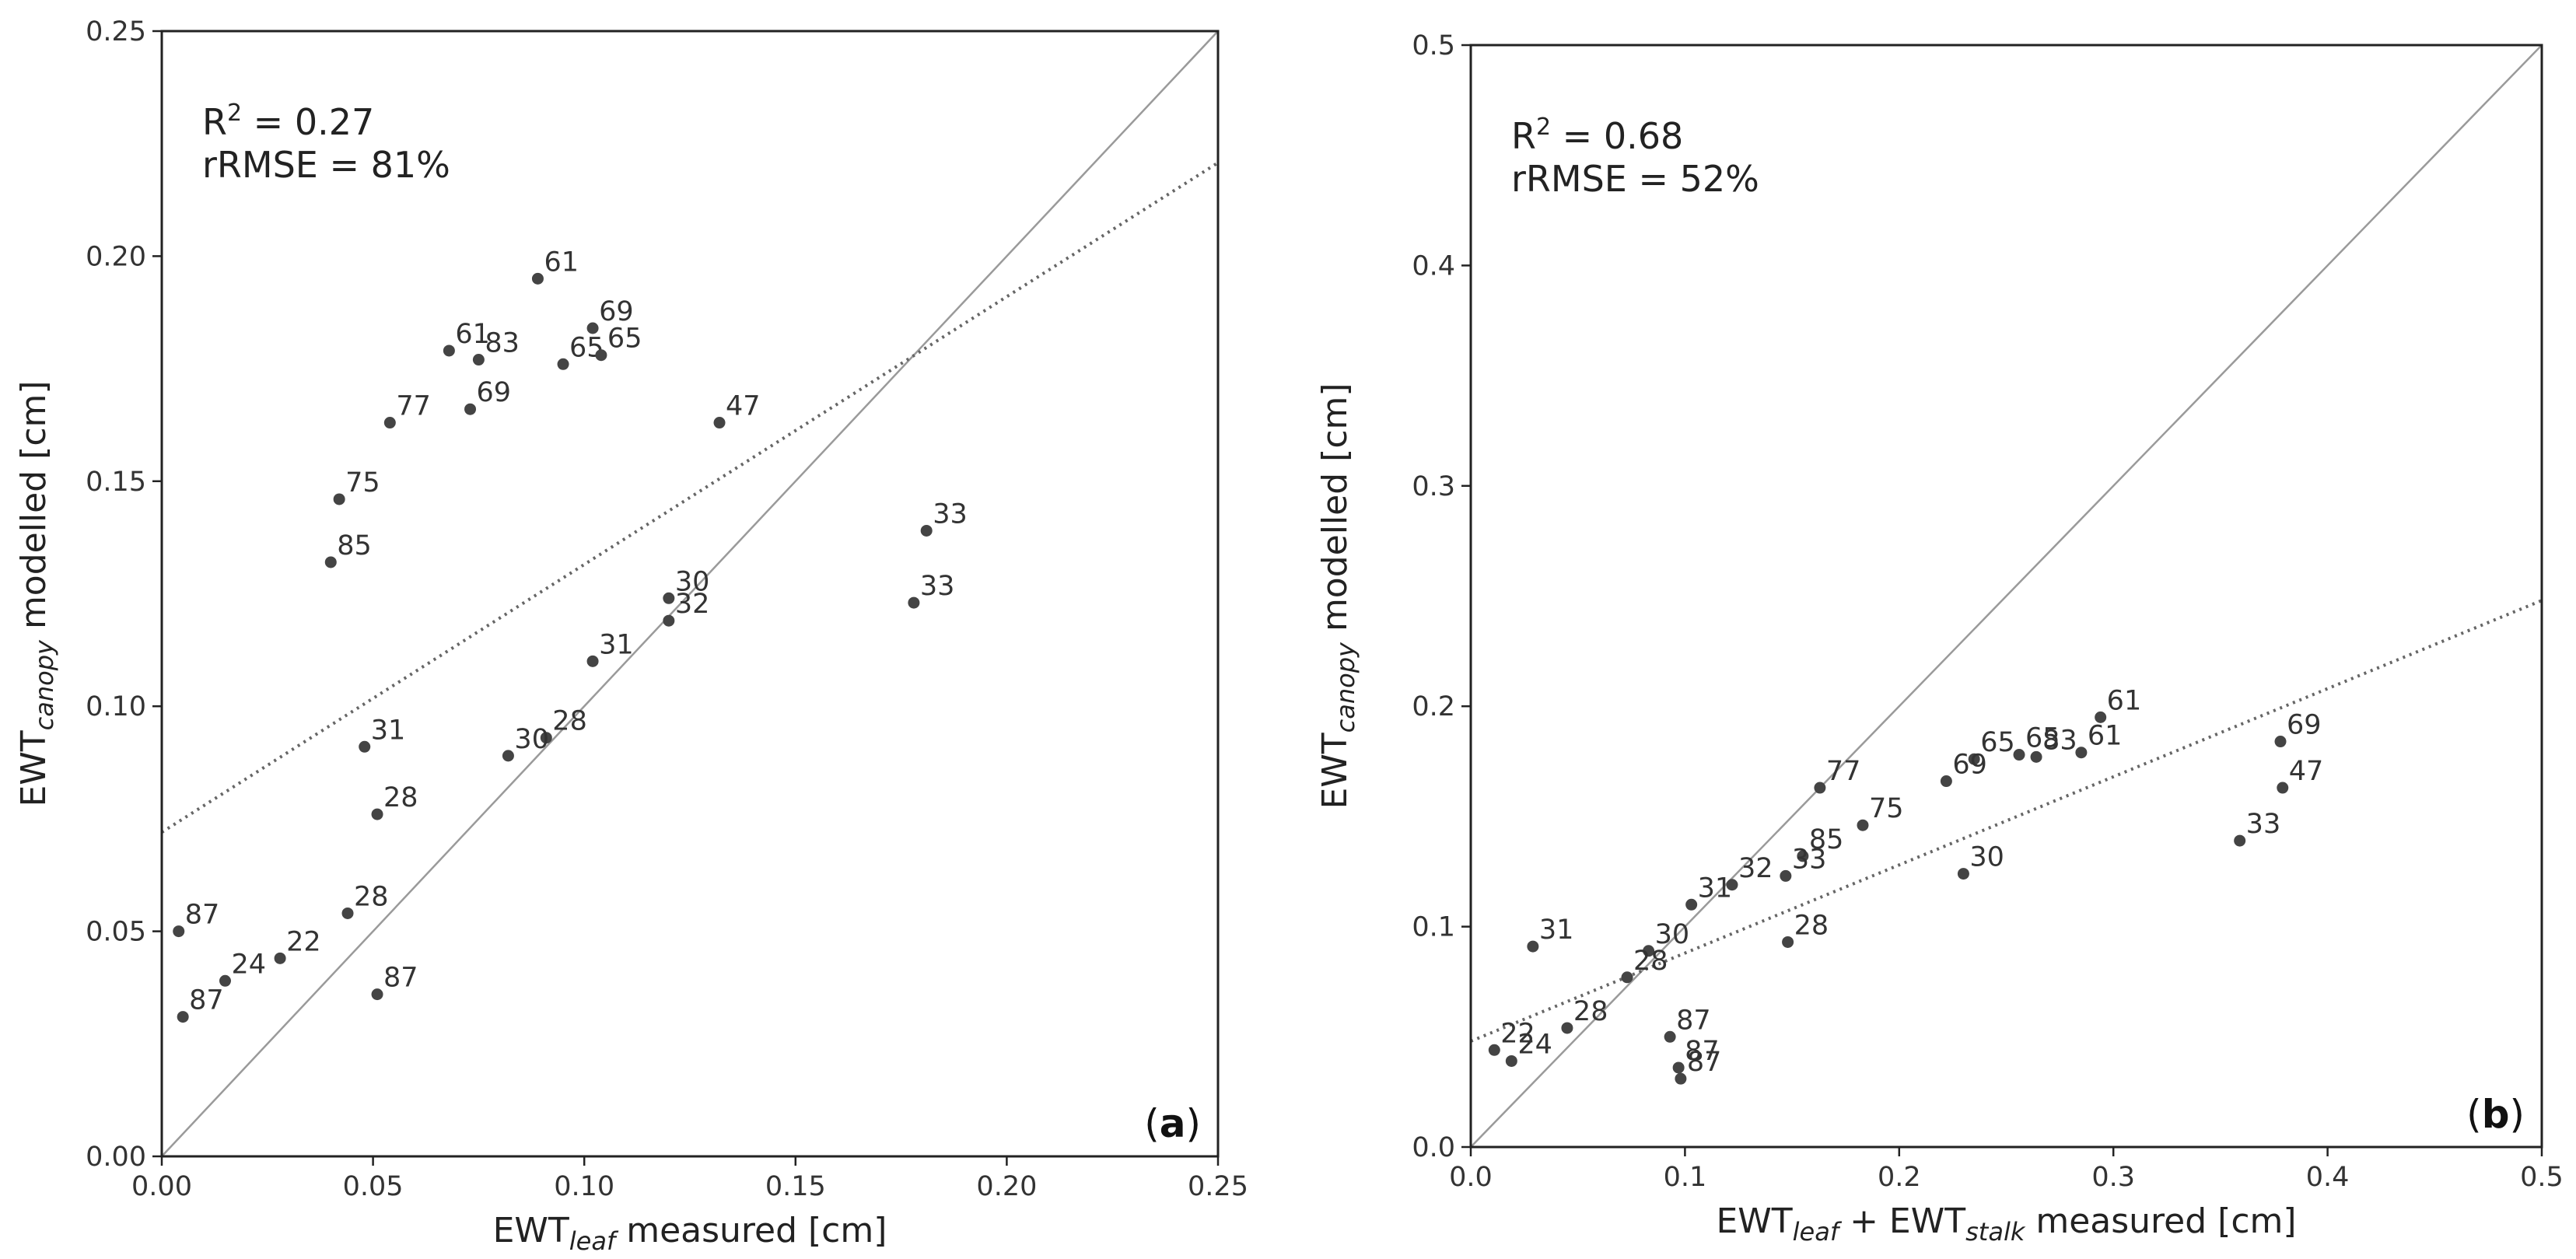 The height and width of the screenshot is (1259, 2576). I want to click on data-point-label: 33, so click(937, 586).